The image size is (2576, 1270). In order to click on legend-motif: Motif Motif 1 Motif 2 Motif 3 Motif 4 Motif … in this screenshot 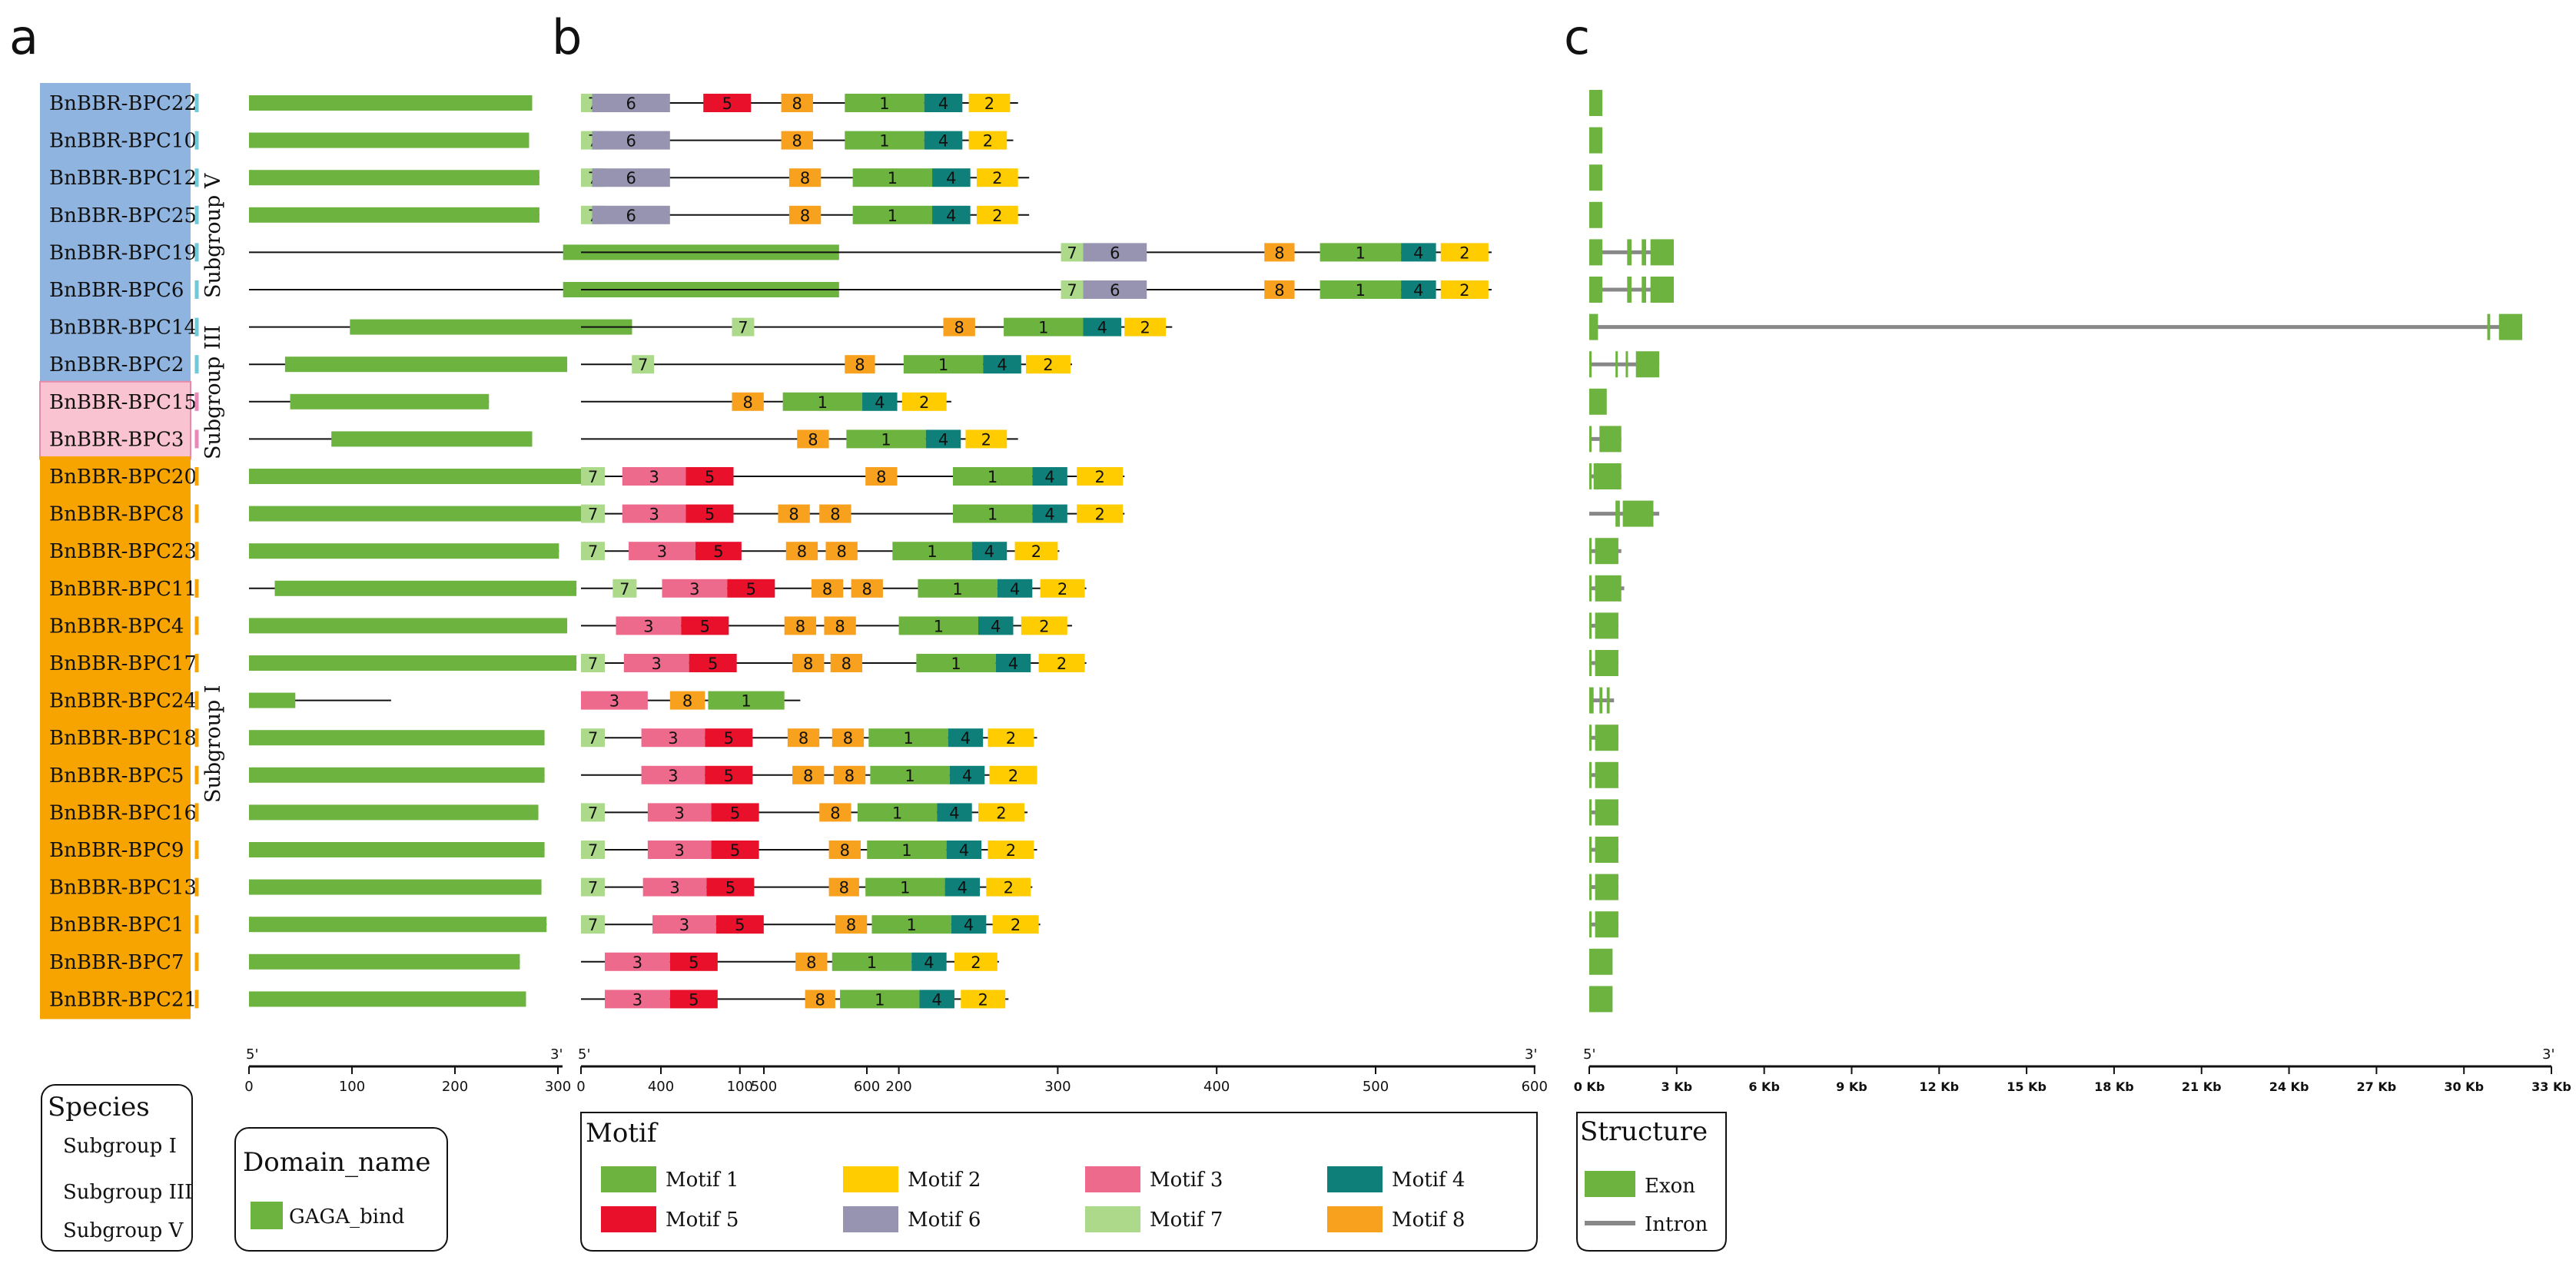, I will do `click(1059, 1182)`.